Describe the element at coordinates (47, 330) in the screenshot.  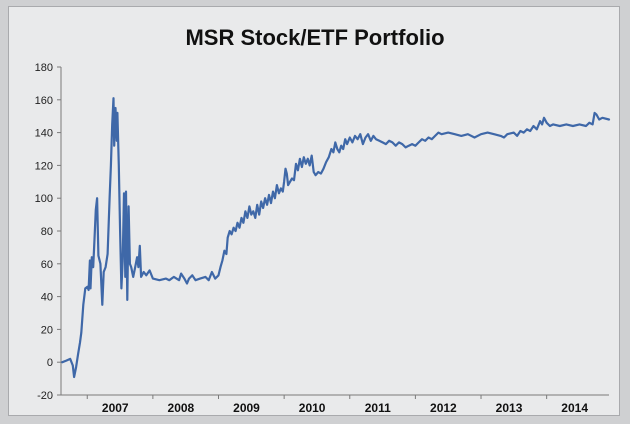
I see `y-tick-label: 20` at that location.